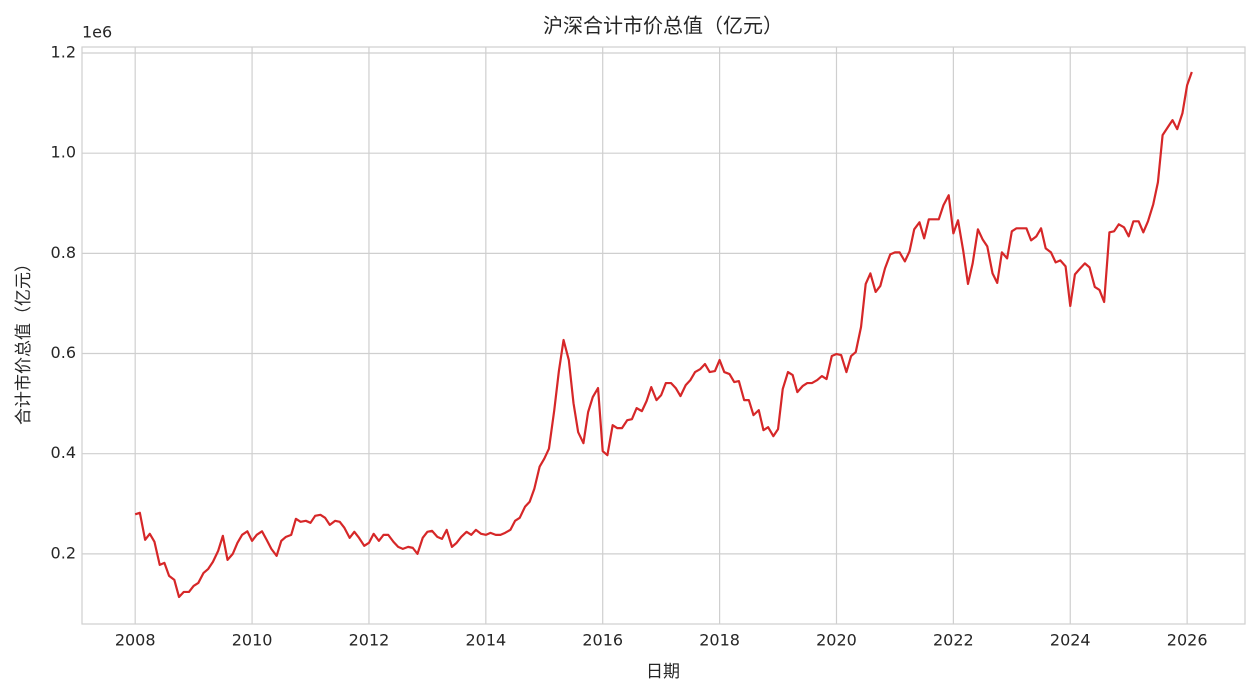 The width and height of the screenshot is (1259, 699). Describe the element at coordinates (369, 640) in the screenshot. I see `x-tick-label: 2012` at that location.